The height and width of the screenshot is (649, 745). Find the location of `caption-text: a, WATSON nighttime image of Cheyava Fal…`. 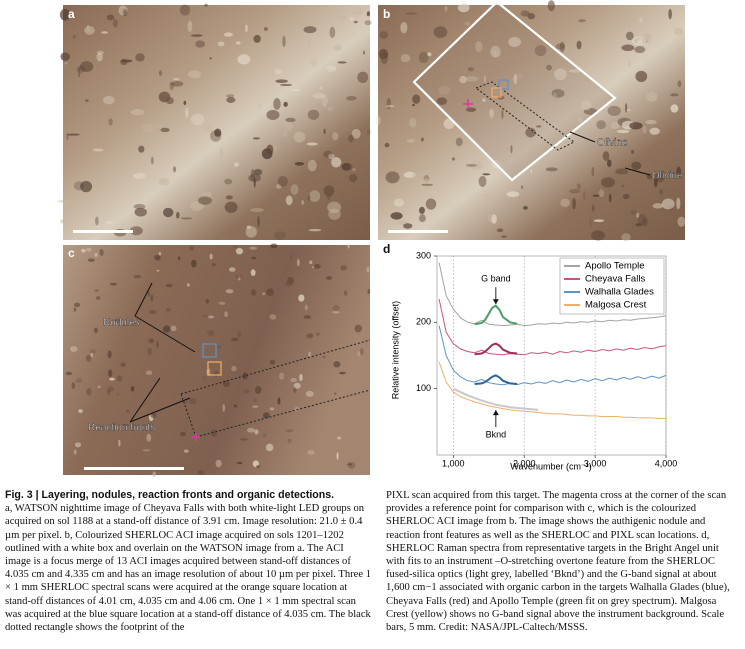

caption-text: a, WATSON nighttime image of Cheyava Fal… is located at coordinates (188, 568).